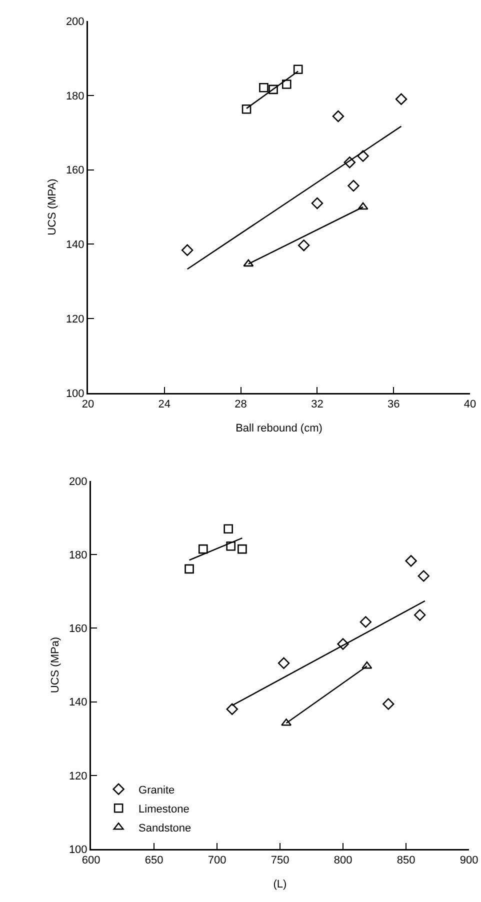 The image size is (481, 902). Describe the element at coordinates (156, 790) in the screenshot. I see `legend-label: Granite` at that location.